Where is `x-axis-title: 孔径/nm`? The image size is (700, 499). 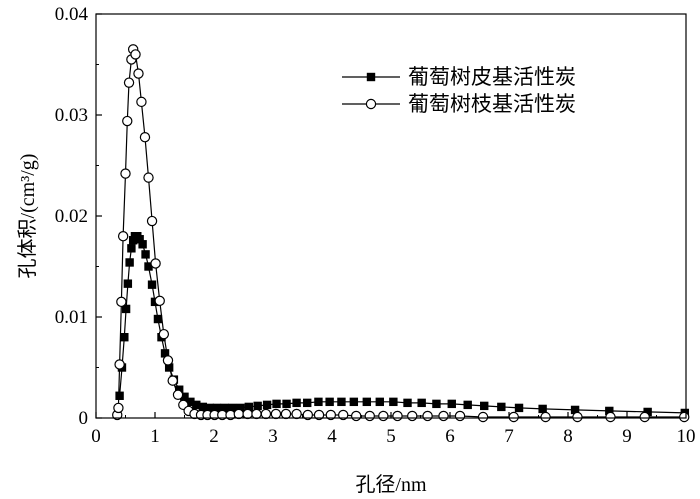
x-axis-title: 孔径/nm is located at coordinates (391, 484).